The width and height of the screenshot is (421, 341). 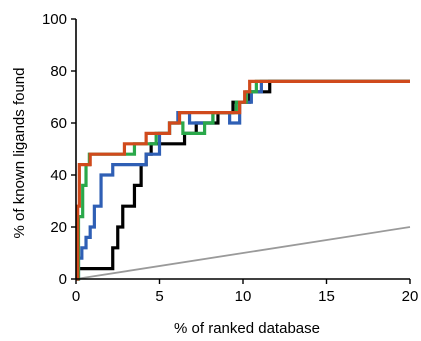 What do you see at coordinates (326, 296) in the screenshot?
I see `x-tick-label: 15` at bounding box center [326, 296].